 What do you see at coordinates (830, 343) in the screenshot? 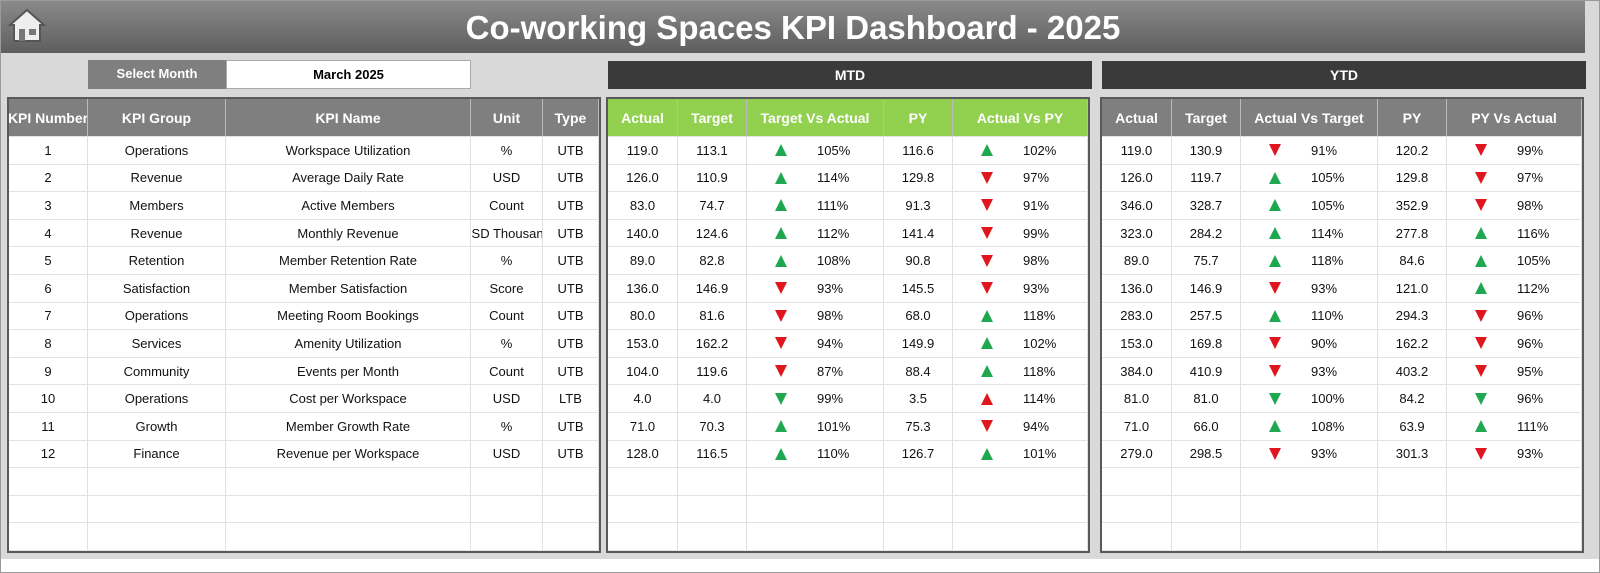
I see `cell-text: 94%` at bounding box center [830, 343].